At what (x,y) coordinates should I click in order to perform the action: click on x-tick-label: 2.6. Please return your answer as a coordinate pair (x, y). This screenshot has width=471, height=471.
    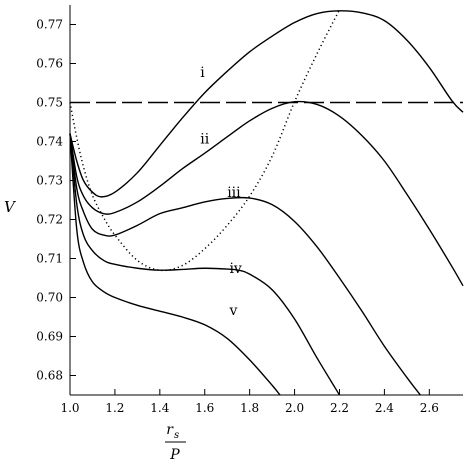
    Looking at the image, I should click on (429, 408).